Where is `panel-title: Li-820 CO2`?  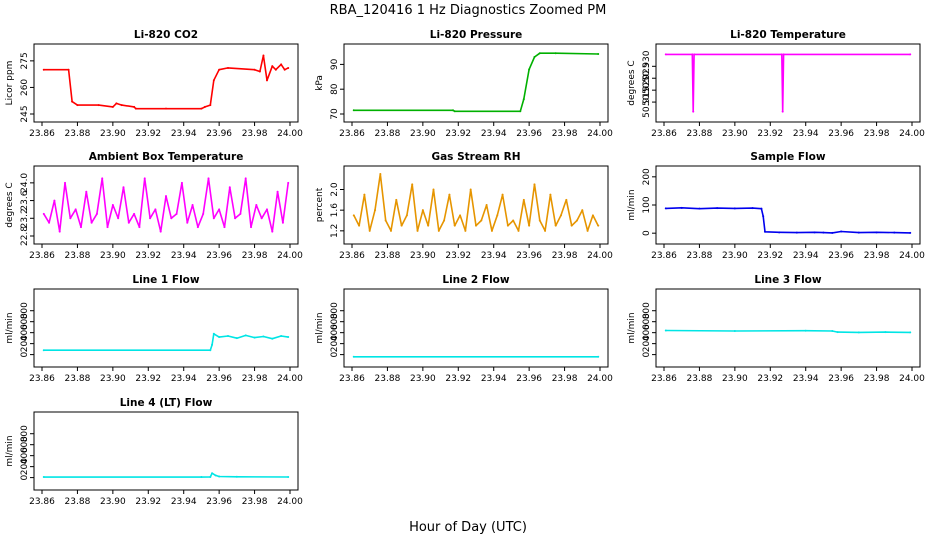
panel-title: Li-820 CO2 is located at coordinates (166, 35).